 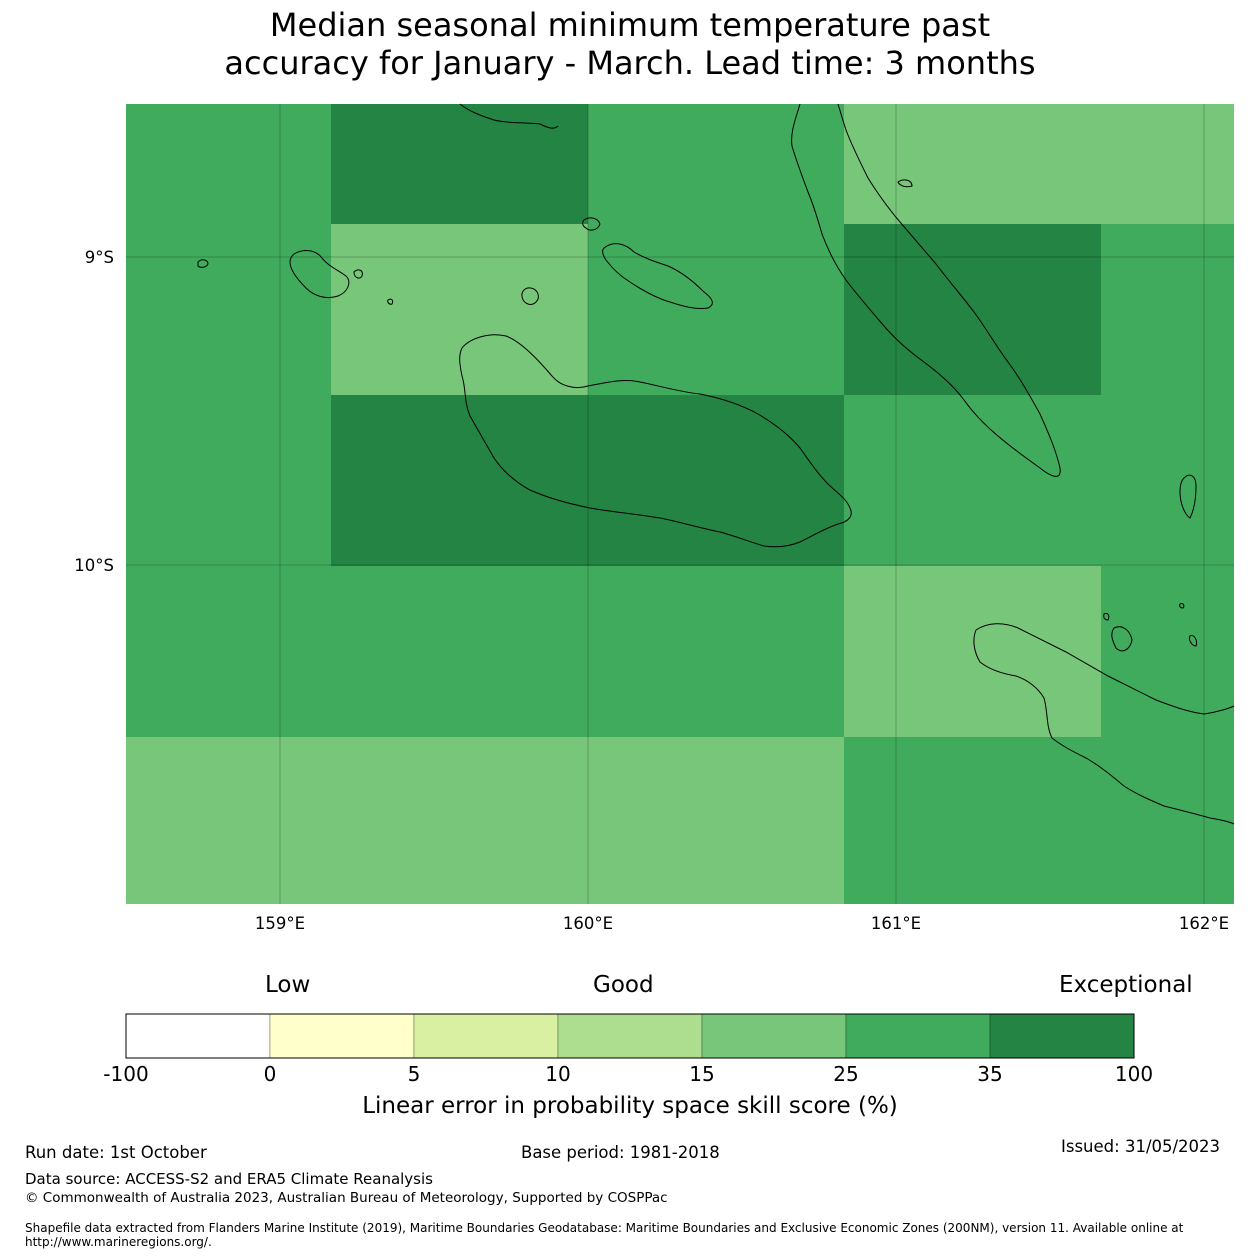 I want to click on coastline-guadalcanal, so click(x=655, y=441).